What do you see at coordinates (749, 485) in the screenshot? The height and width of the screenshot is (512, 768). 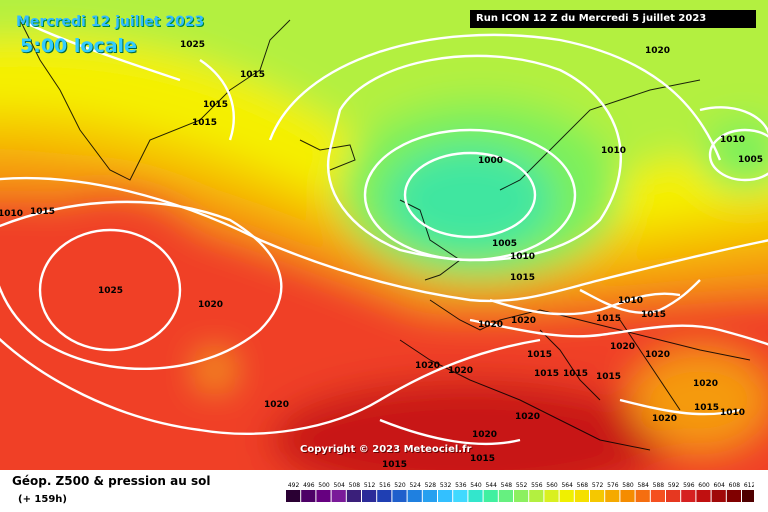 I see `scale-value: 612` at bounding box center [749, 485].